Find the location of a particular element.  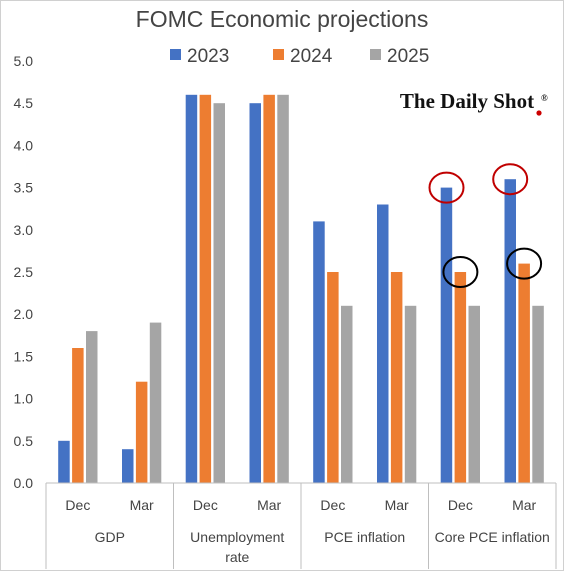

x-group-label: rate is located at coordinates (237, 557).